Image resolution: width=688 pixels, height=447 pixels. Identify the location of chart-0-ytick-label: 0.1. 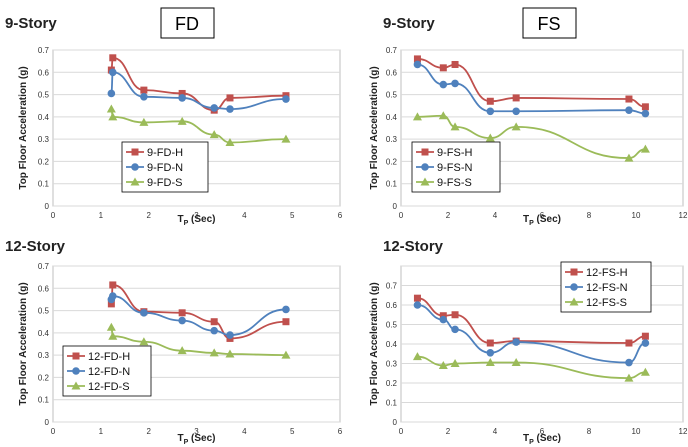
(44, 184).